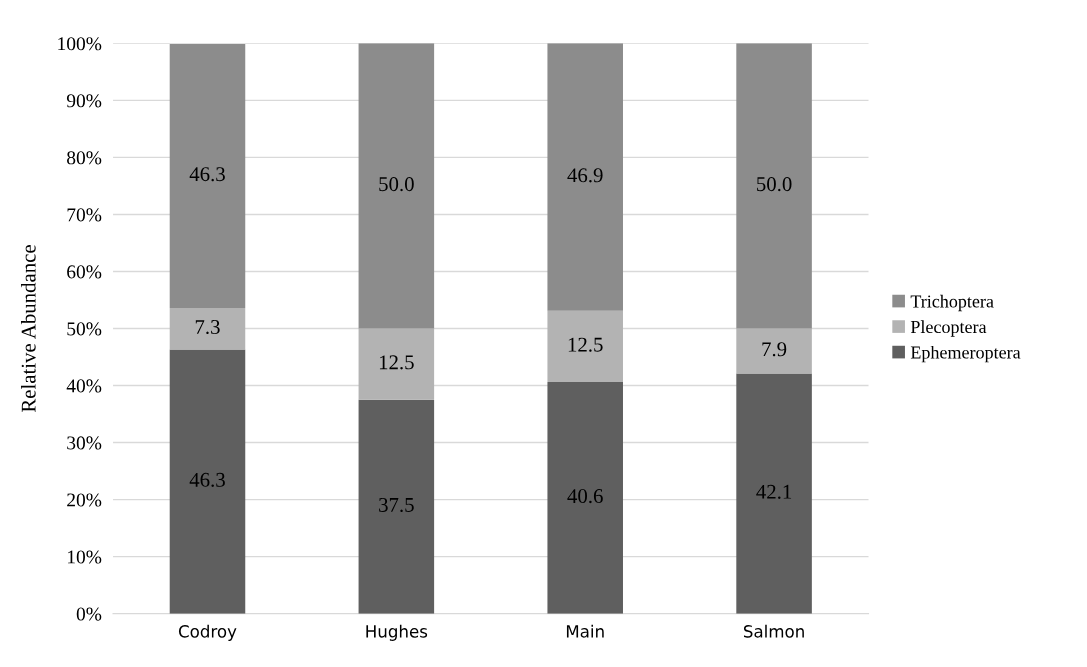 The width and height of the screenshot is (1087, 667). I want to click on data-label: 46.9, so click(585, 175).